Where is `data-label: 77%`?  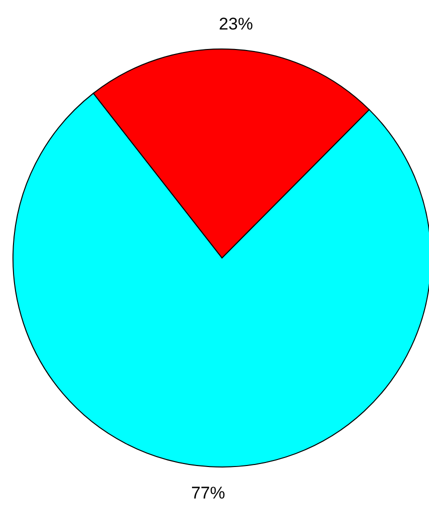
data-label: 77% is located at coordinates (208, 493).